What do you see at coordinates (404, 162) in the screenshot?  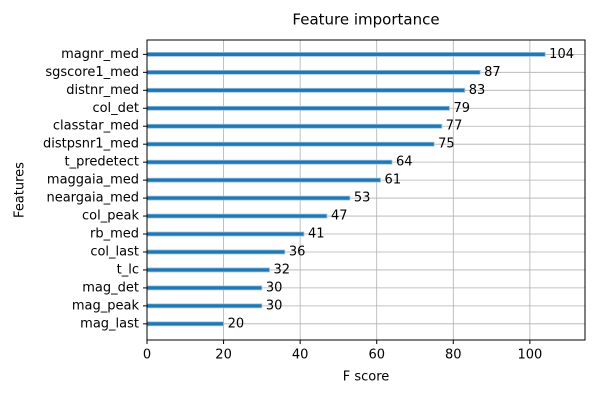 I see `value-label: 64` at bounding box center [404, 162].